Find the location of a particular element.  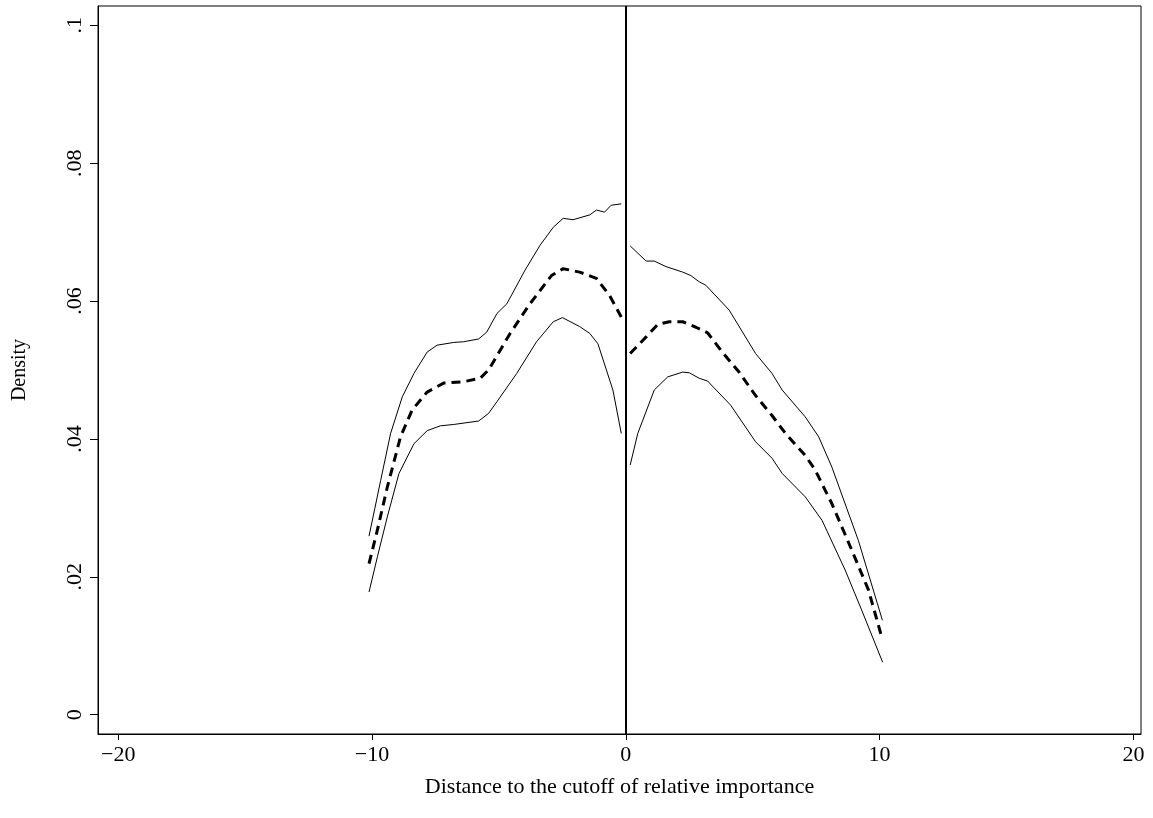

y-tick-label: 0 is located at coordinates (73, 715).